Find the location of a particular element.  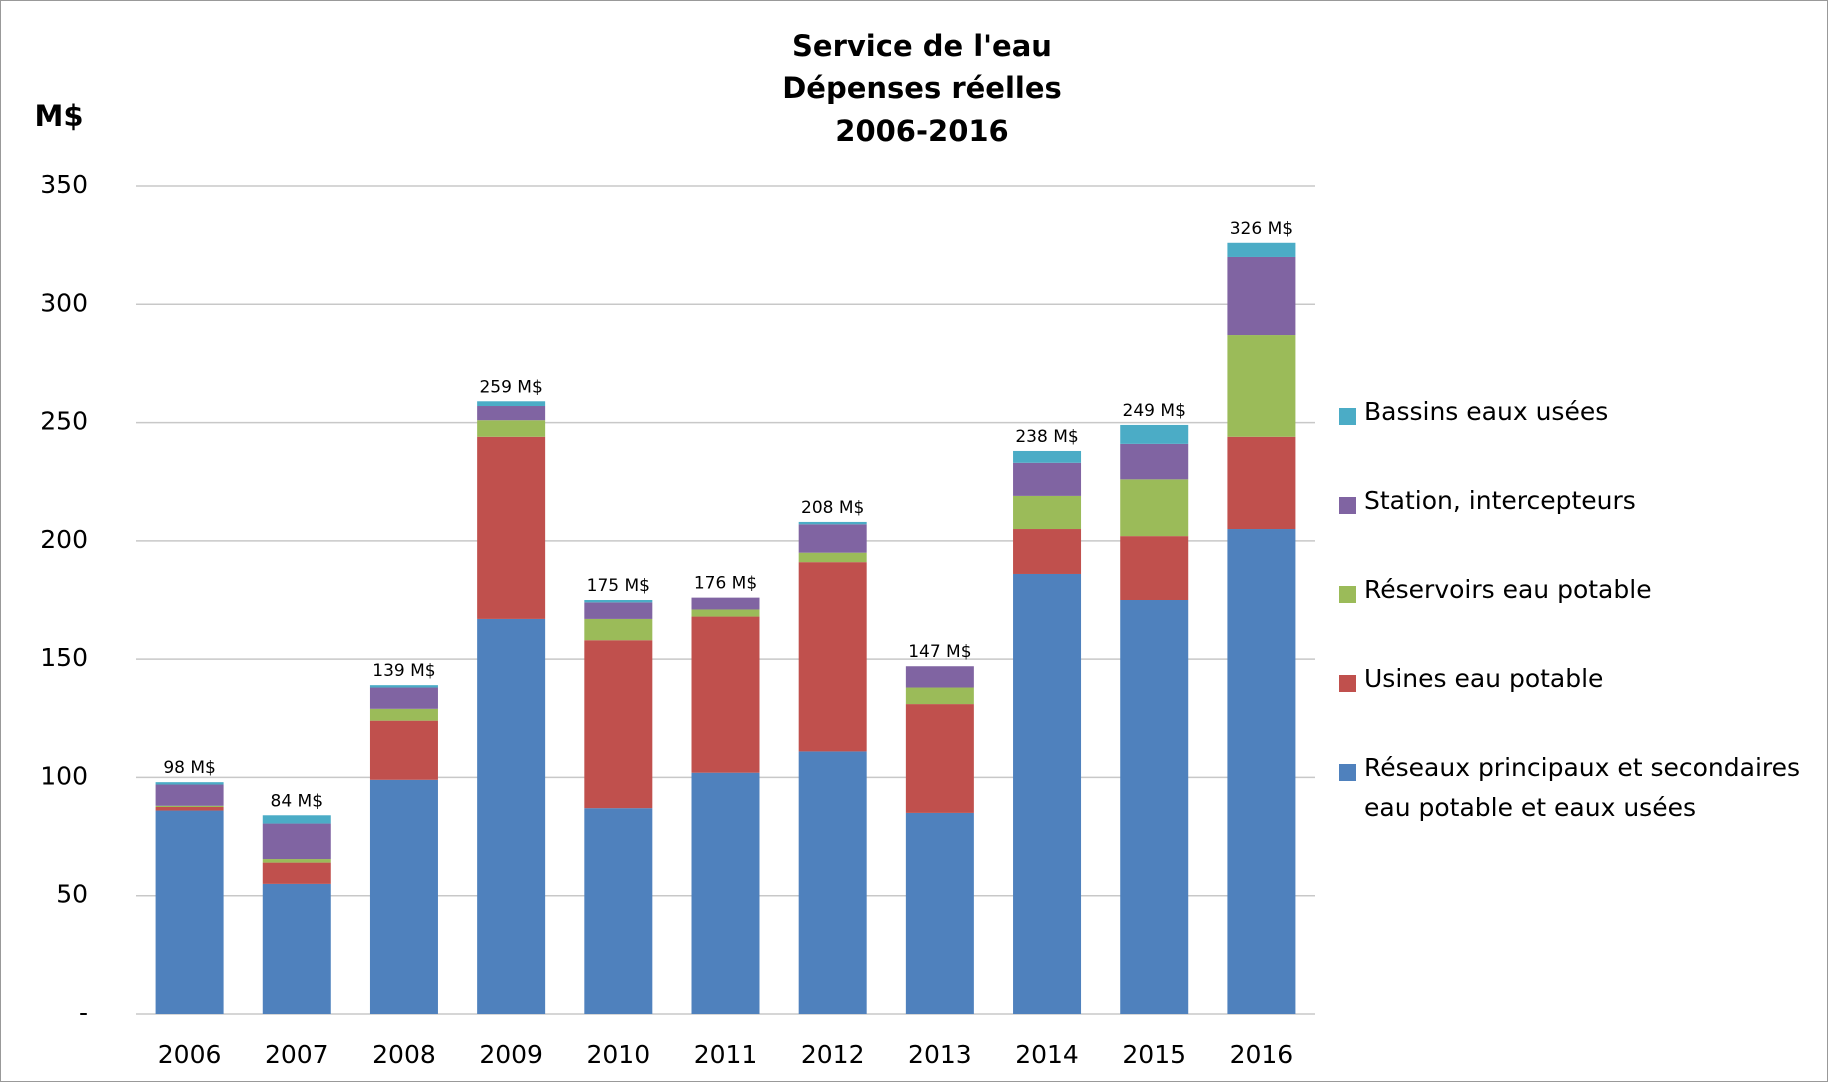

x-tick-label: 2016 is located at coordinates (1262, 1054).